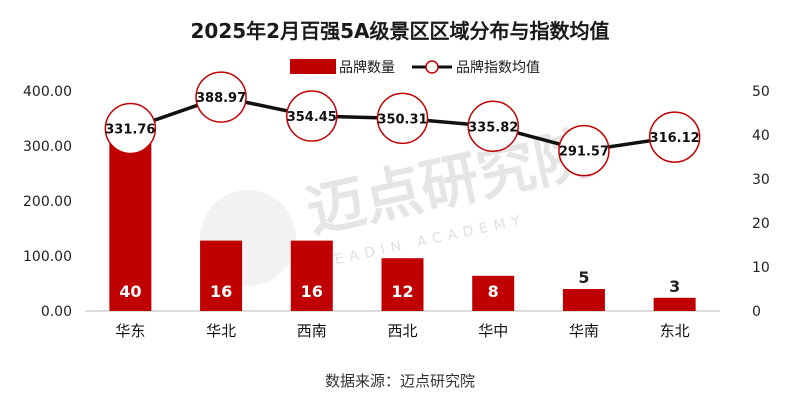 The height and width of the screenshot is (402, 800). Describe the element at coordinates (761, 180) in the screenshot. I see `right-tick-label: 30` at that location.